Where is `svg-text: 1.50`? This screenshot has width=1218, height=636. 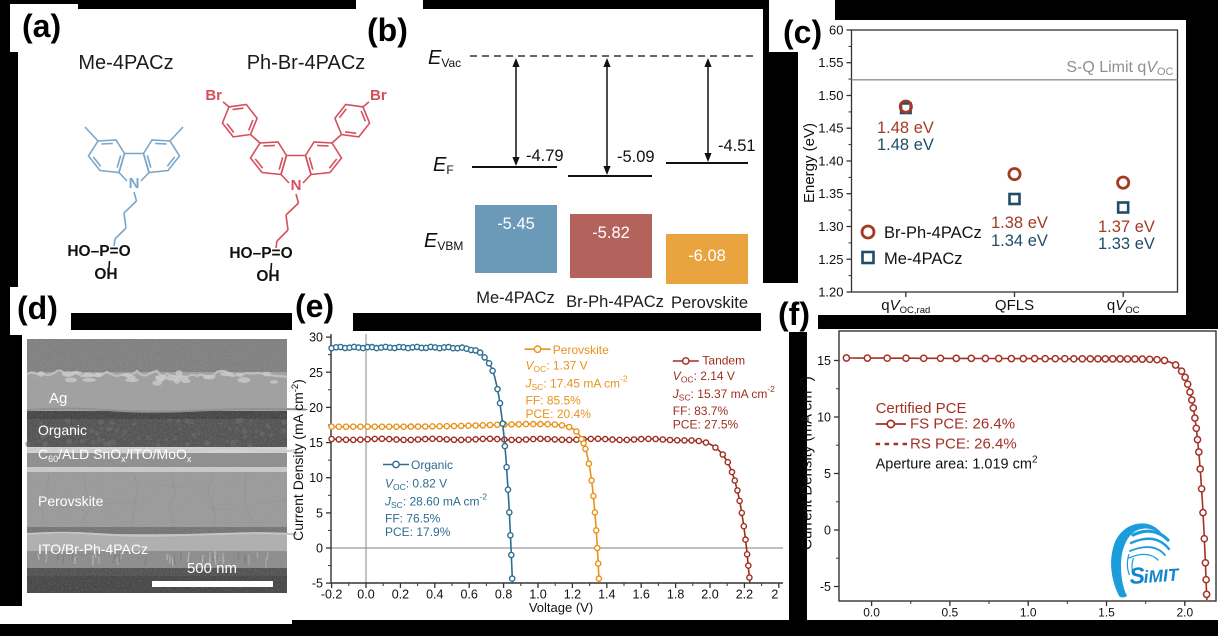 svg-text: 1.50 is located at coordinates (830, 95).